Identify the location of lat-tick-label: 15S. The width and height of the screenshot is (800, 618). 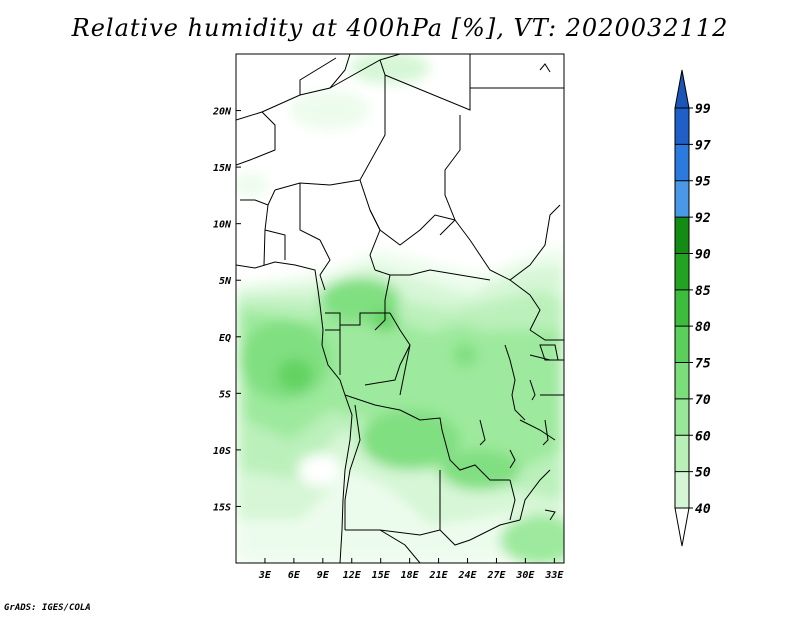
(222, 507).